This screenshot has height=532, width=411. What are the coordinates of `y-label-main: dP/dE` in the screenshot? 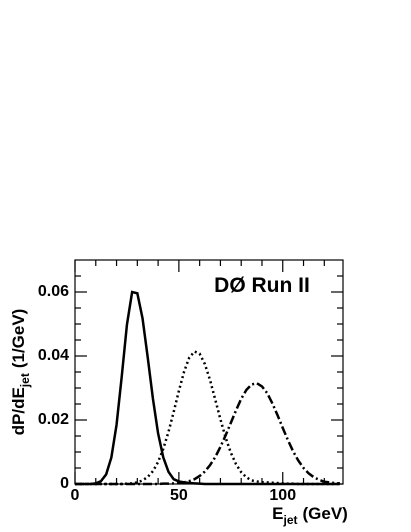 It's located at (18, 411).